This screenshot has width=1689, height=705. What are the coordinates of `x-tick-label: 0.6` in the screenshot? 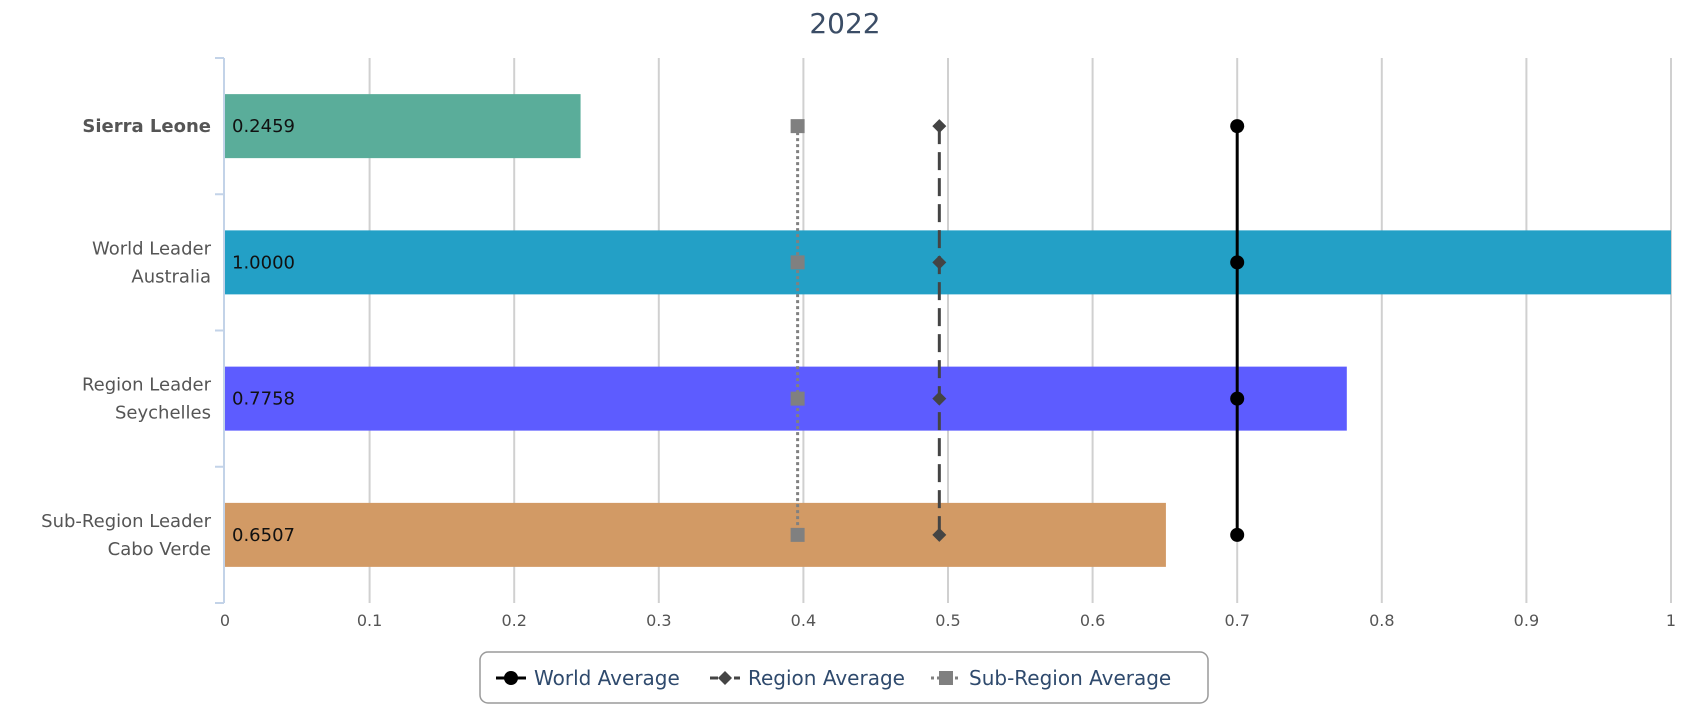 It's located at (1092, 620).